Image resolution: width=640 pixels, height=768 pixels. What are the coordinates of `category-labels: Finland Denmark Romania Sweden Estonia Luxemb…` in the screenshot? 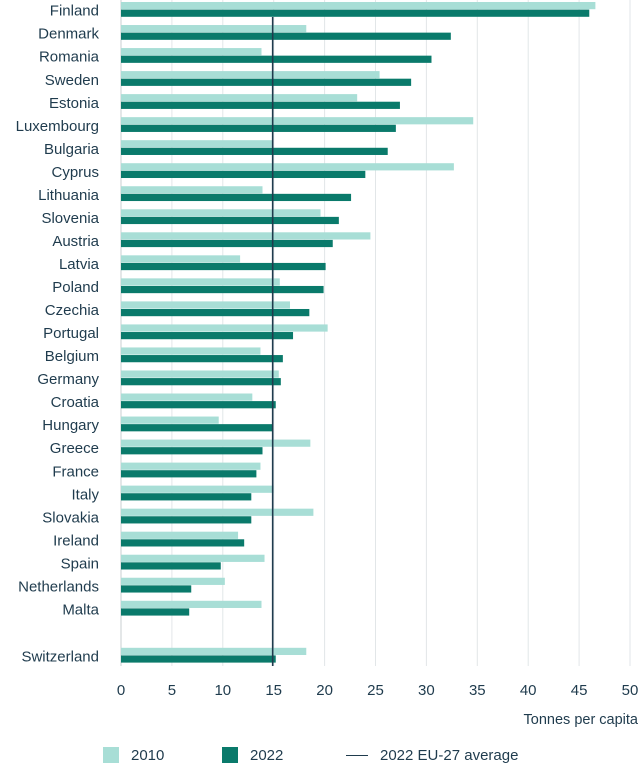 It's located at (58, 334).